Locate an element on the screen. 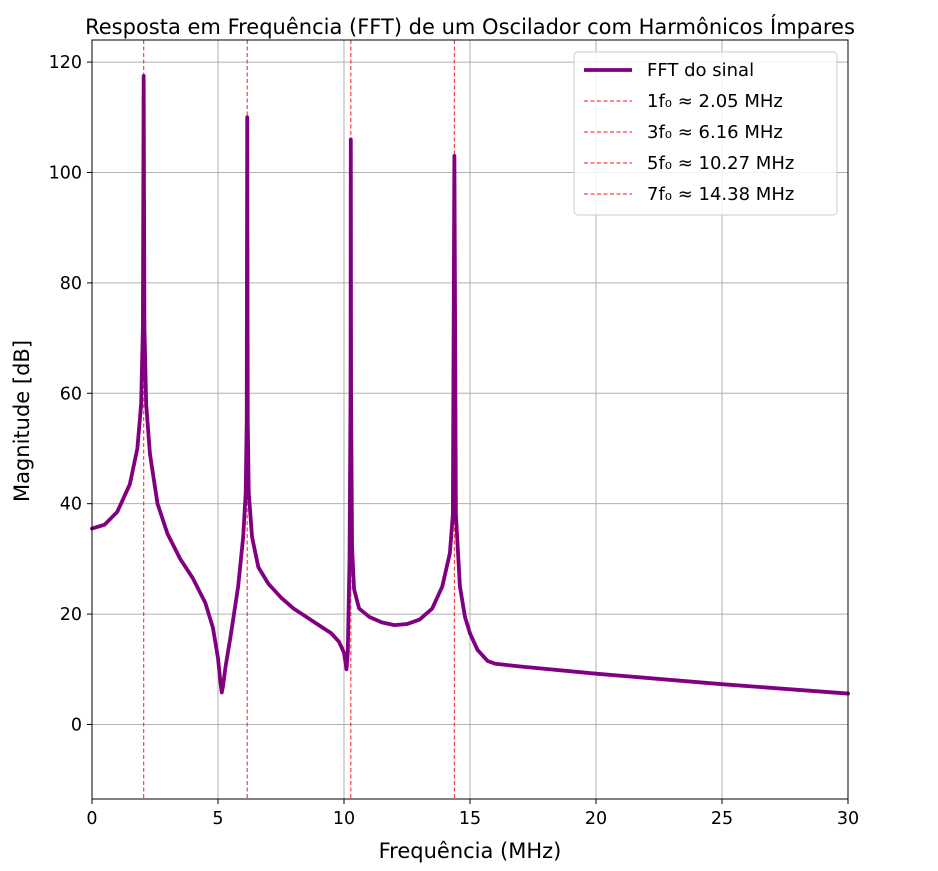 Image resolution: width=938 pixels, height=871 pixels. y-axis-label: Magnitude [dB] is located at coordinates (22, 421).